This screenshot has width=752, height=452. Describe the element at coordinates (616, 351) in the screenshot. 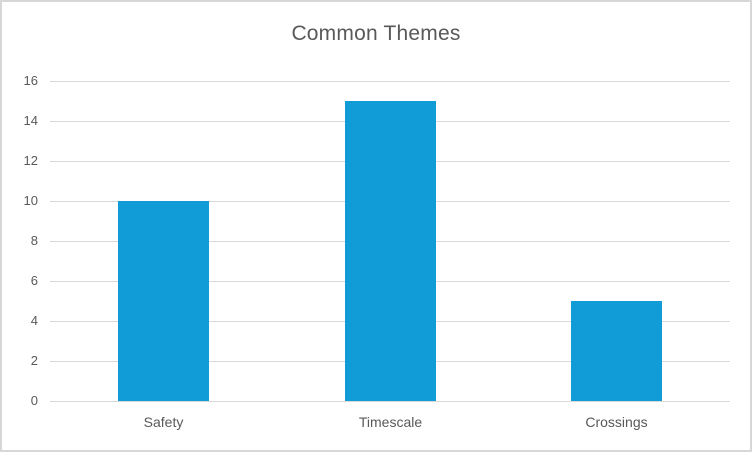

I see `bar-crossings` at that location.